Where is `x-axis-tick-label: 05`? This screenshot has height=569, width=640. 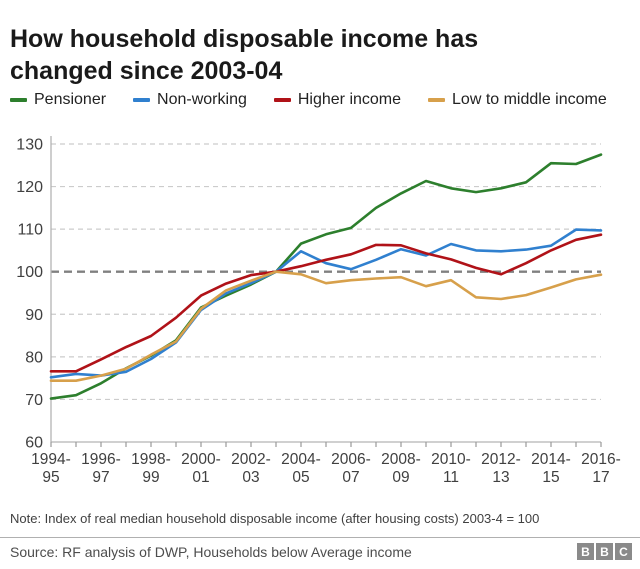 x-axis-tick-label: 05 is located at coordinates (300, 477).